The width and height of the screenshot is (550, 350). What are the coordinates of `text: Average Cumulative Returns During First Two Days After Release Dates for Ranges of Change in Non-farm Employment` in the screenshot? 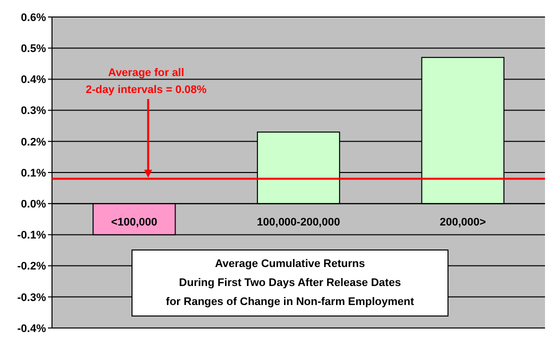 It's located at (290, 283).